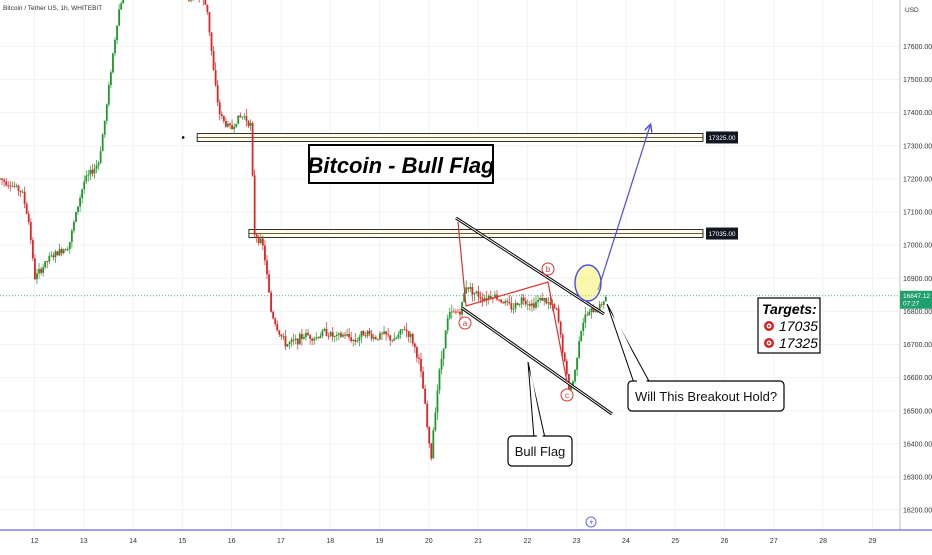 The width and height of the screenshot is (932, 555). What do you see at coordinates (917, 279) in the screenshot?
I see `y-tick-label: 16900.00` at bounding box center [917, 279].